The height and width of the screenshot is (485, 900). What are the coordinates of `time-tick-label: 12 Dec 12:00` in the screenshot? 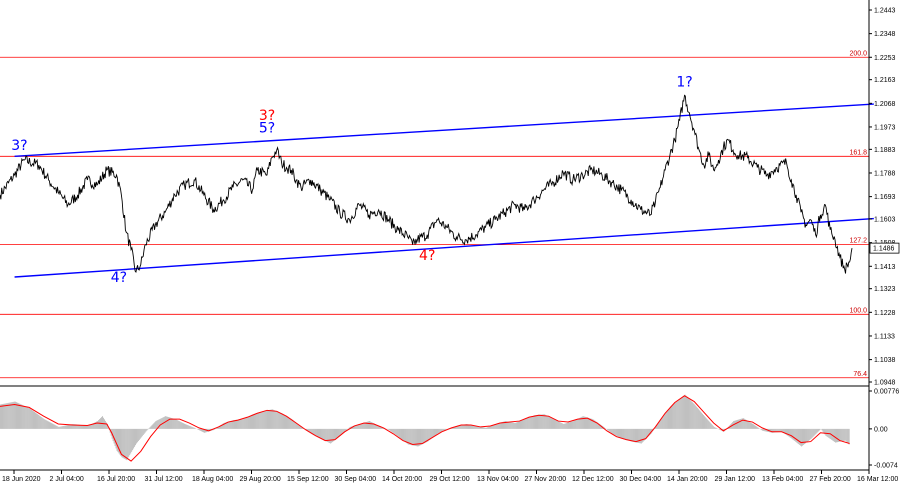 It's located at (593, 479).